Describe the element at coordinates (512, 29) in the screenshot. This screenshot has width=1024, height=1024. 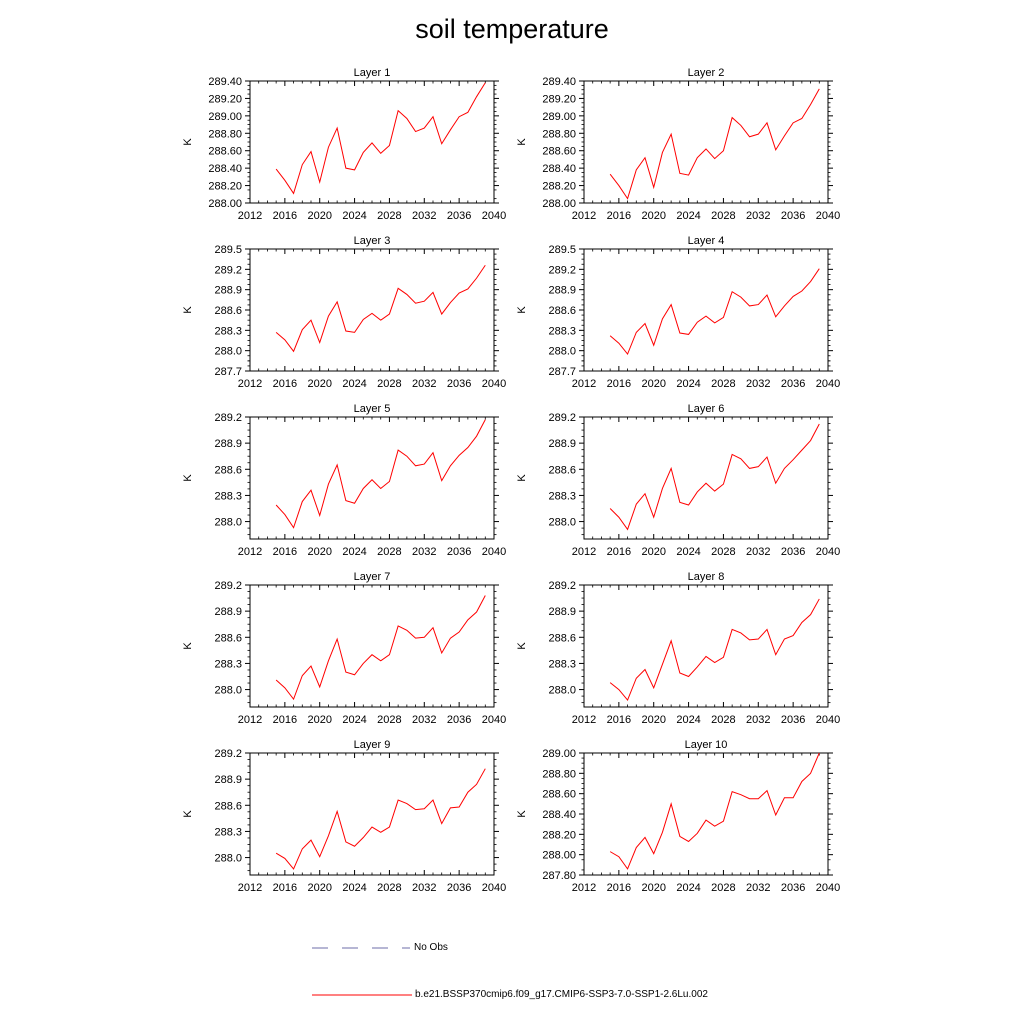
I see `figure-title: soil temperature` at that location.